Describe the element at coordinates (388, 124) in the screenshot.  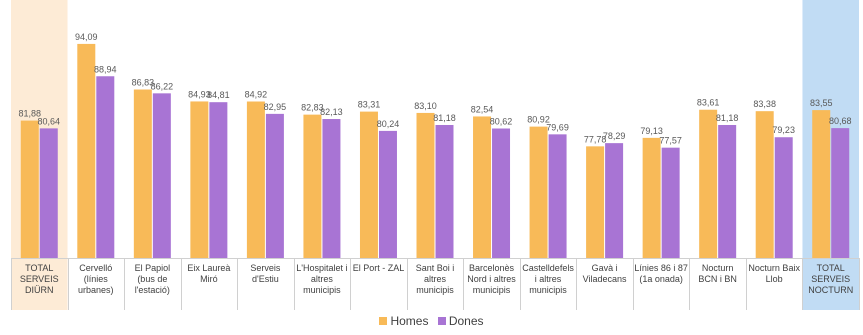
I see `value-label-dones-6: 80,24` at that location.